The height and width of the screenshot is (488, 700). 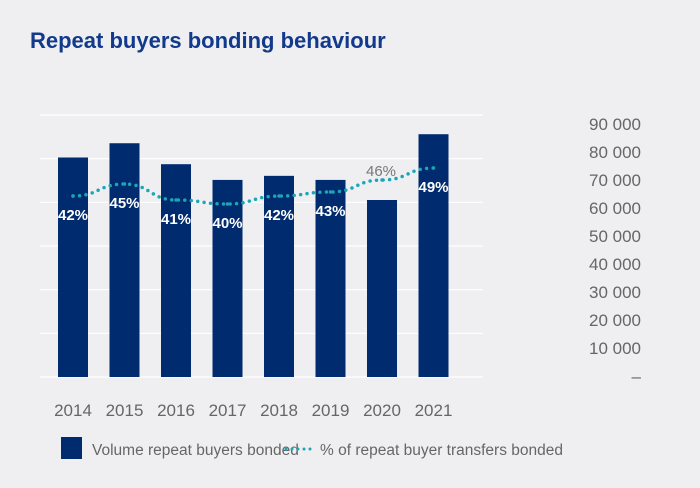 I want to click on chart-title: Repeat buyers bonding behaviour, so click(x=208, y=40).